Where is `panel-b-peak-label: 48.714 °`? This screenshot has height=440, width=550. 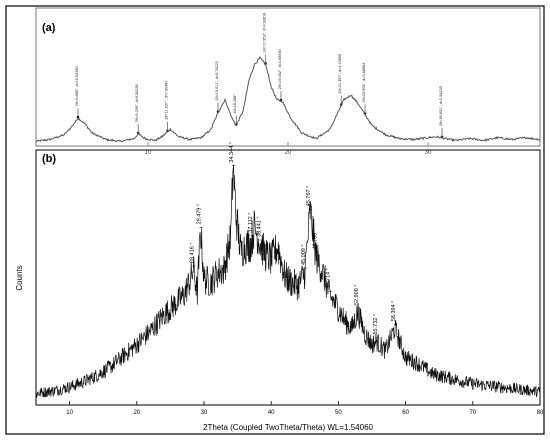 panel-b-peak-label: 48.714 ° is located at coordinates (329, 278).